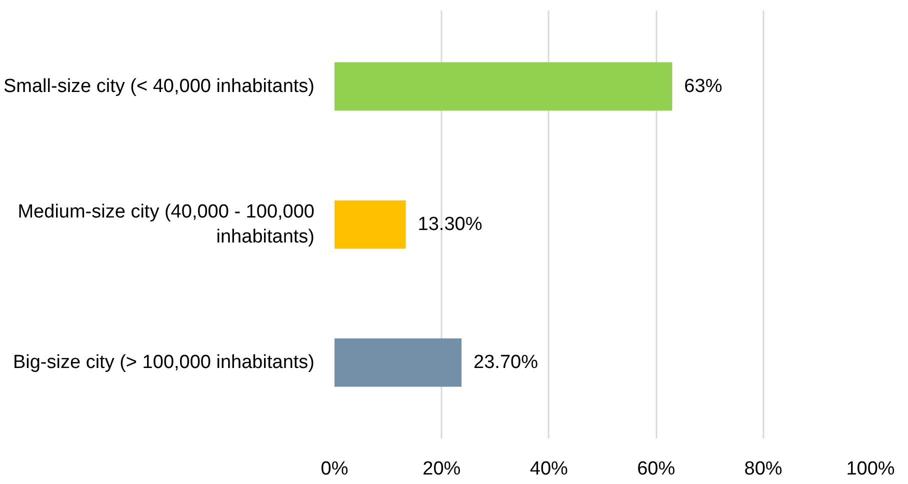 This screenshot has height=484, width=908. What do you see at coordinates (441, 469) in the screenshot?
I see `x-tick-label: 20%` at bounding box center [441, 469].